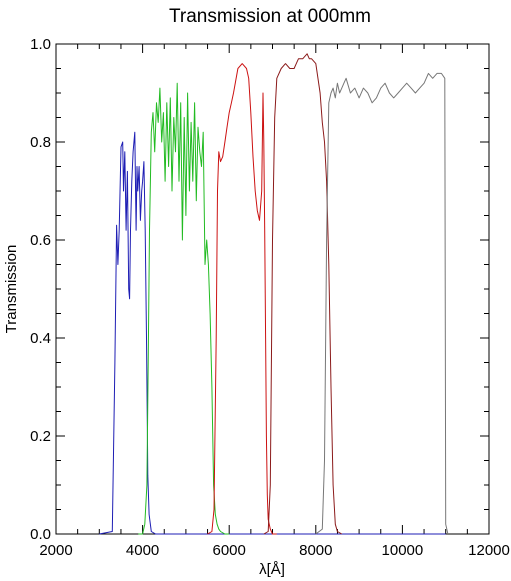 The width and height of the screenshot is (511, 581). What do you see at coordinates (40, 534) in the screenshot?
I see `y-tick-label: 0.0` at bounding box center [40, 534].